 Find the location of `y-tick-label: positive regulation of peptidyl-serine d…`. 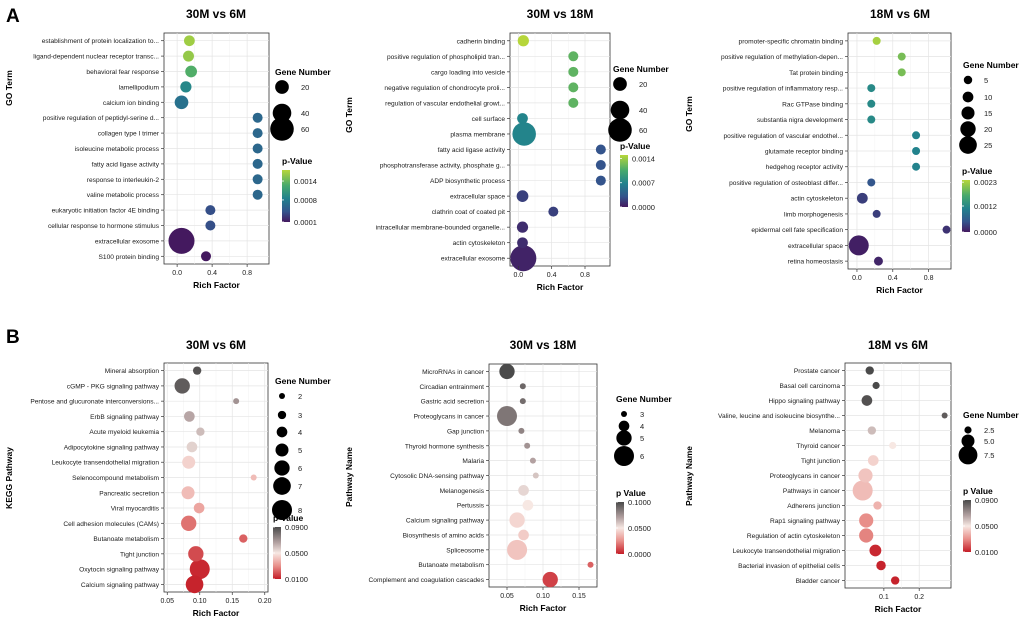

y-tick-label: positive regulation of peptidyl-serine d… is located at coordinates (101, 118).